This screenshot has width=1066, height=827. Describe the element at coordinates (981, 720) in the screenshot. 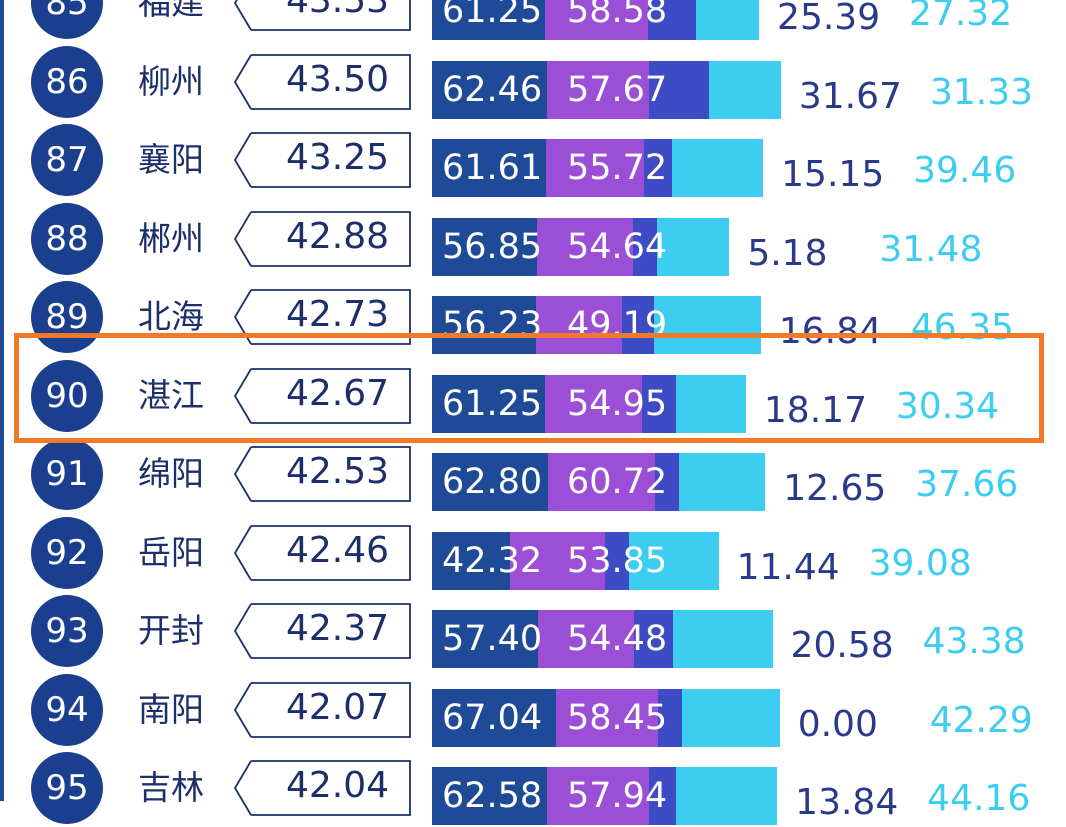

I see `metric-4-label: 42.29` at that location.